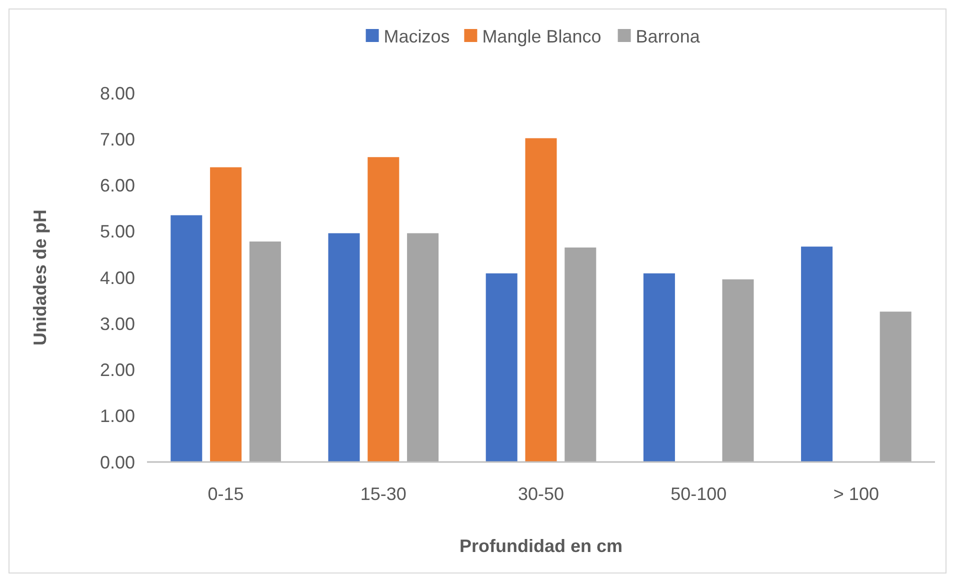 The image size is (955, 582). Describe the element at coordinates (117, 370) in the screenshot. I see `y-tick-label: 2.00` at that location.